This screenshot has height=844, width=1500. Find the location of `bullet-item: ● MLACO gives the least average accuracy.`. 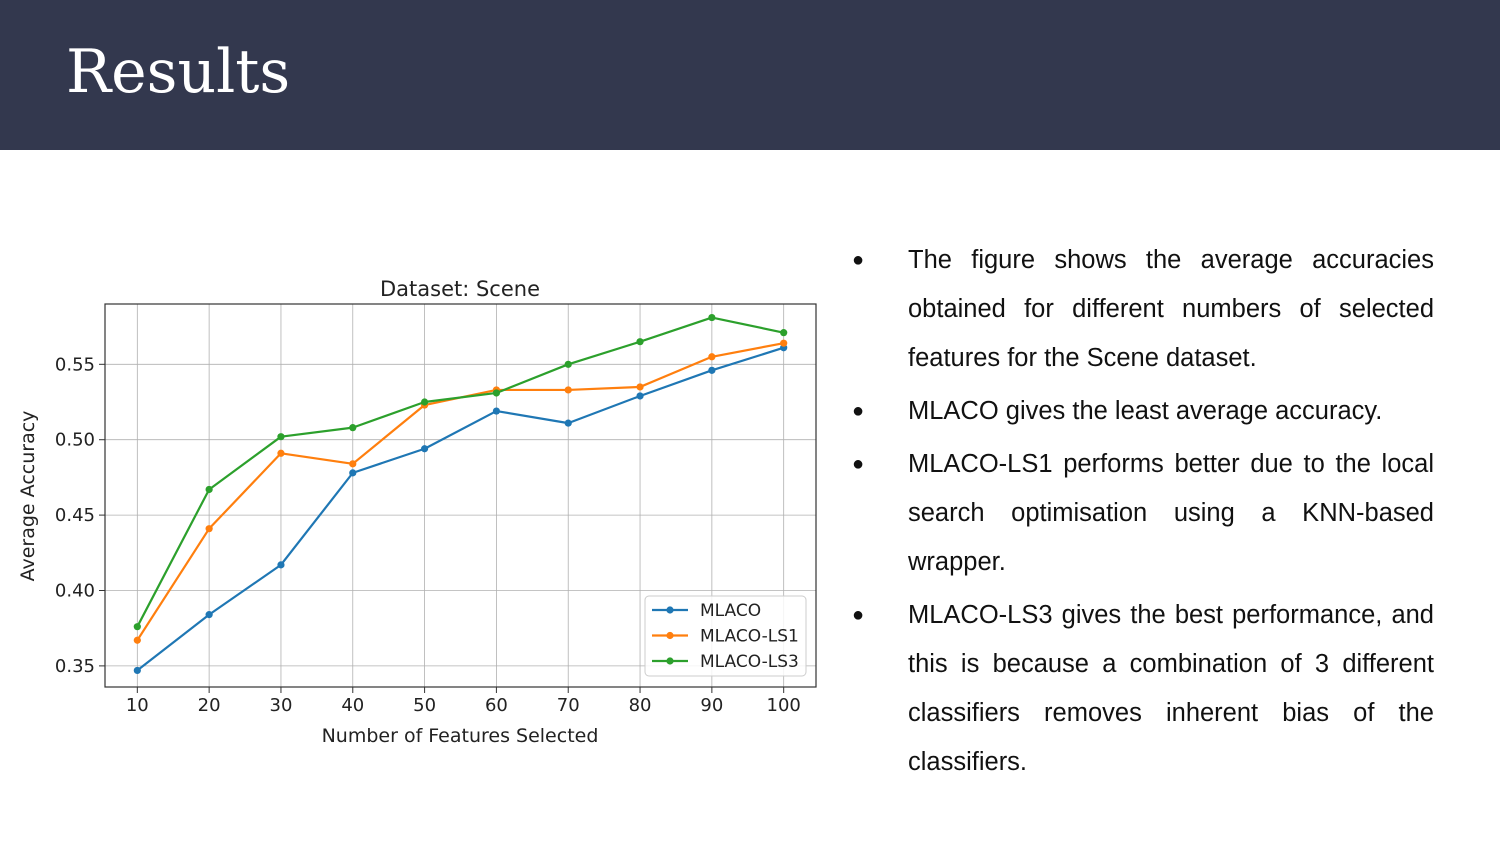

bullet-item: ● MLACO gives the least average accuracy. is located at coordinates (1143, 411).